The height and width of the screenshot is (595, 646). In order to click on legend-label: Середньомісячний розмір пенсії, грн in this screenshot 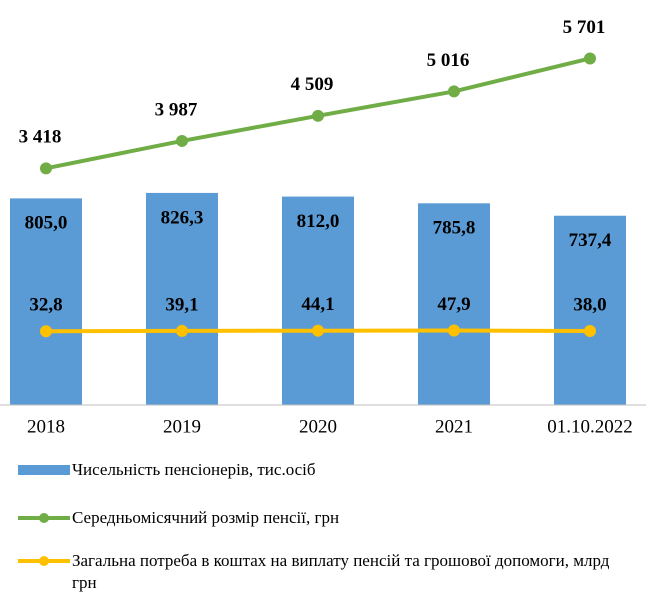, I will do `click(206, 517)`.